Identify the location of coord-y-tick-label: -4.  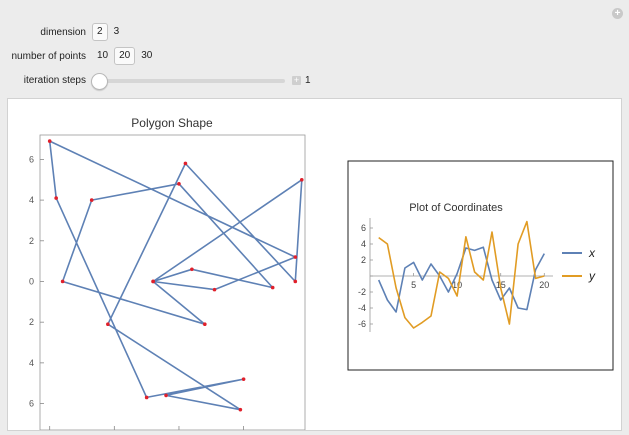
(362, 308).